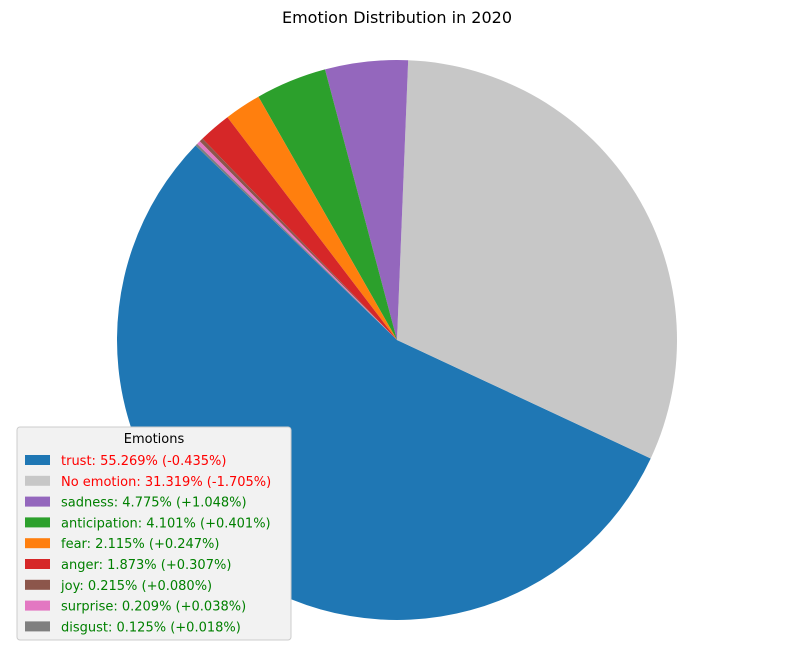  Describe the element at coordinates (136, 586) in the screenshot. I see `legend-label-joy: joy: 0.215% (+0.080%)` at that location.